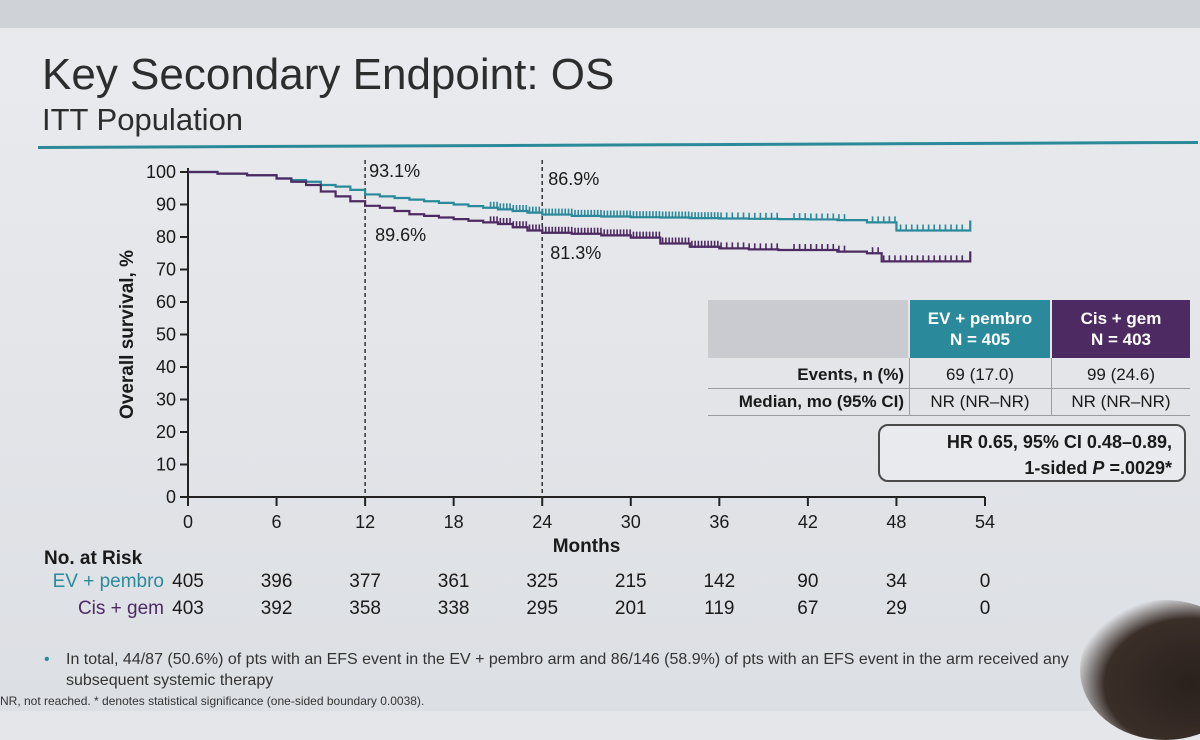 This screenshot has height=740, width=1200. What do you see at coordinates (93, 558) in the screenshot?
I see `at-risk-title: No. at Risk` at bounding box center [93, 558].